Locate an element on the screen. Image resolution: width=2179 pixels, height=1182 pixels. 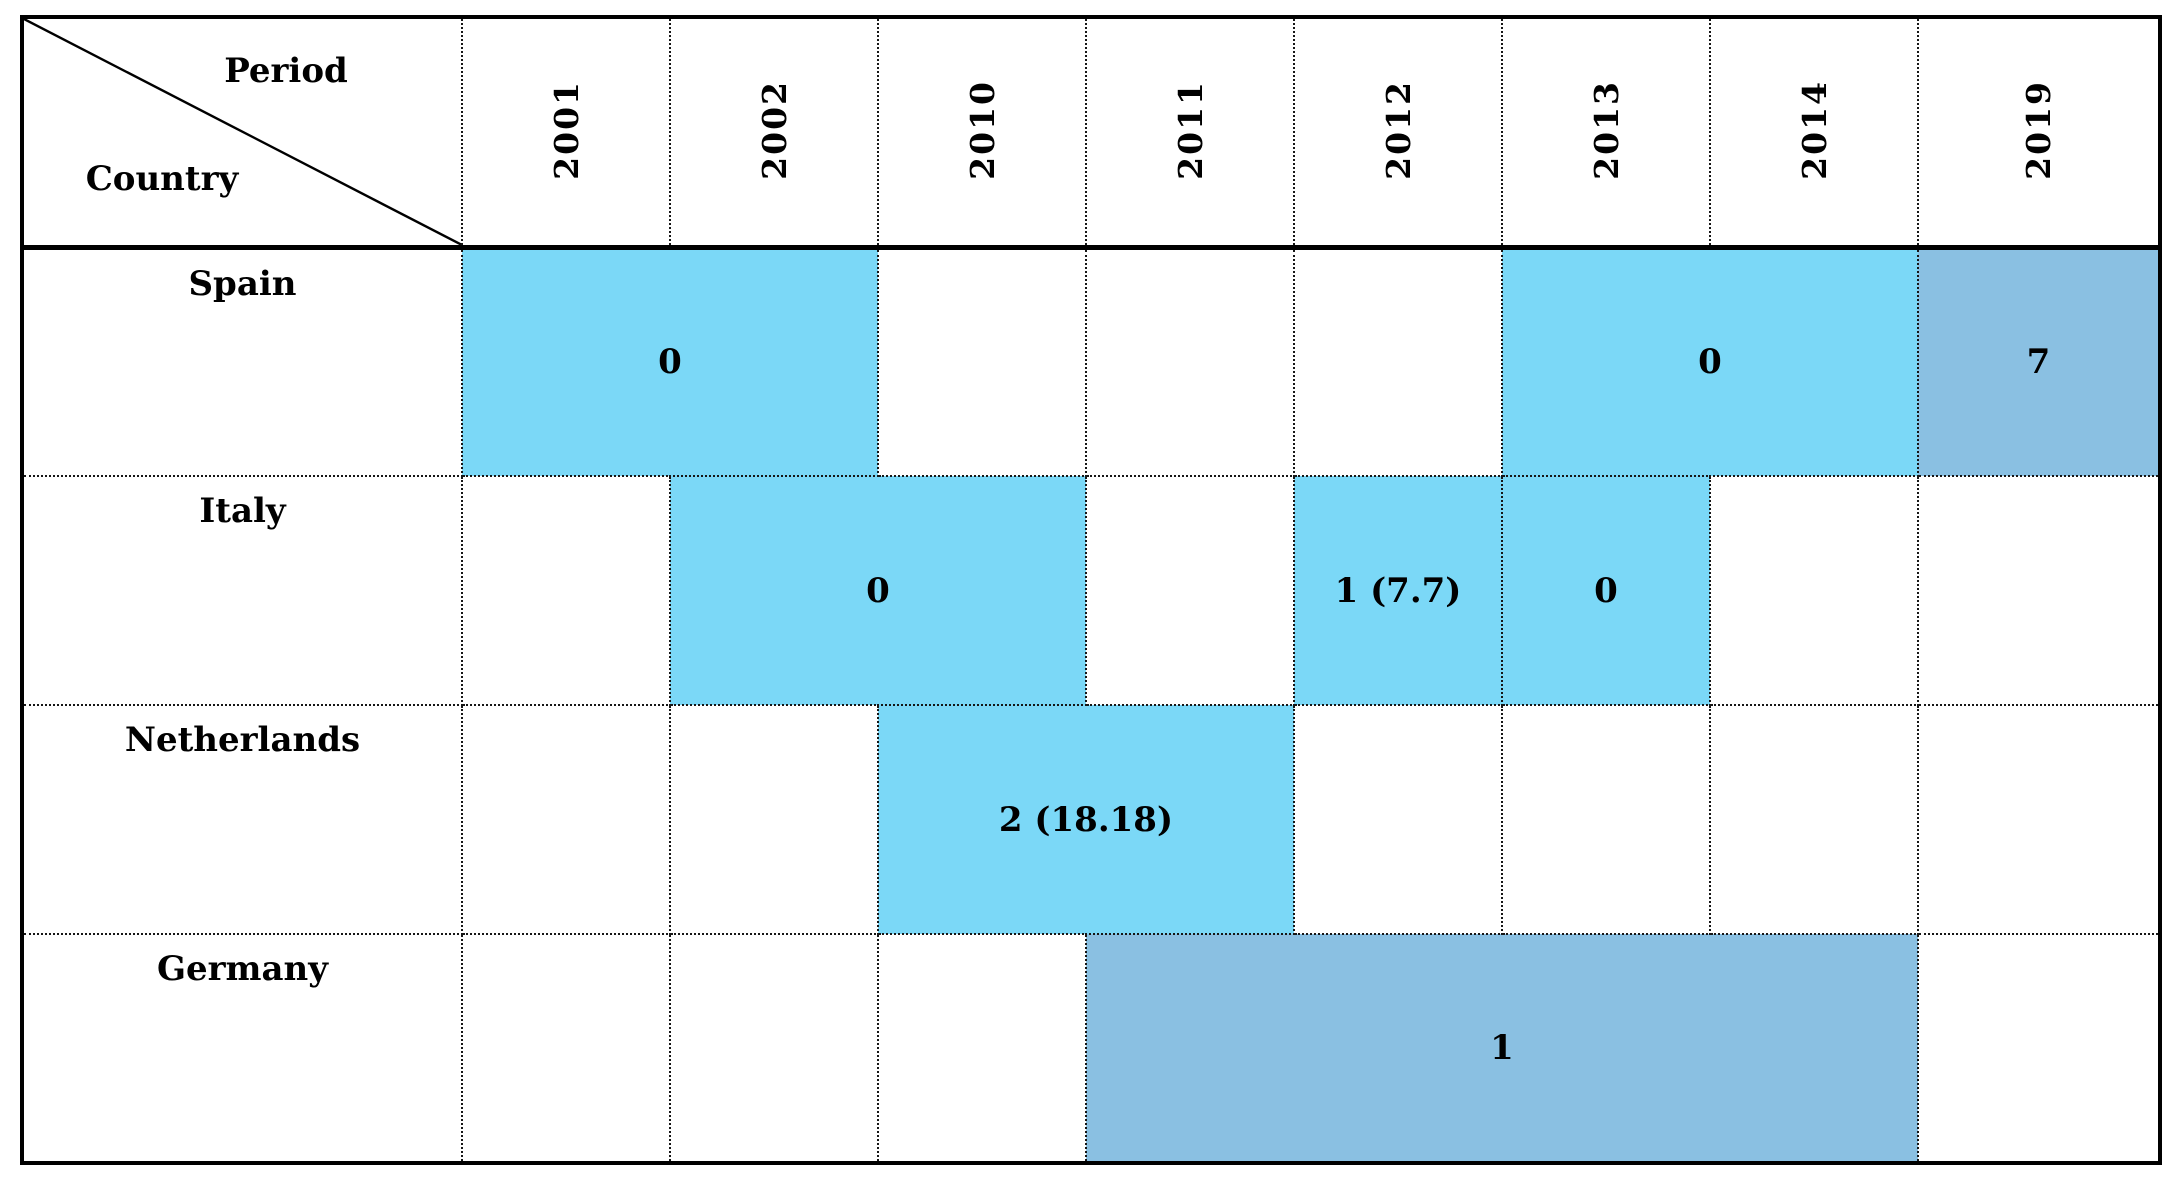
period-header-2019: 2019 is located at coordinates (2038, 133).